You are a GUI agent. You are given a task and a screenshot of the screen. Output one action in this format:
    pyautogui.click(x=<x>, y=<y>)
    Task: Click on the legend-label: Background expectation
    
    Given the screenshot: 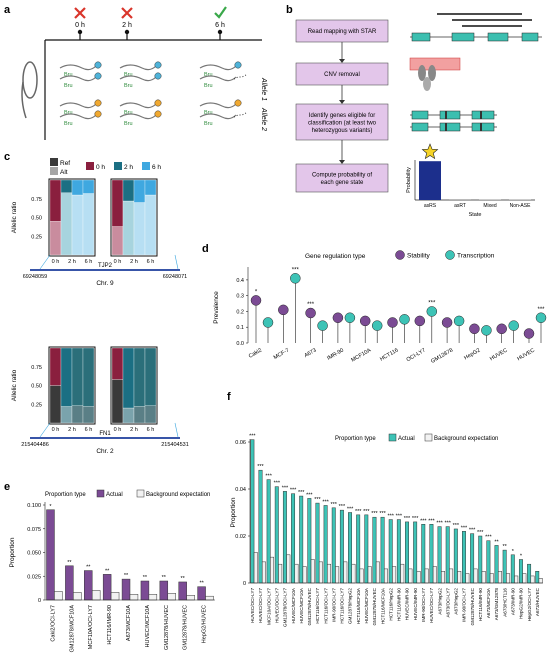 What is the action you would take?
    pyautogui.click(x=466, y=439)
    